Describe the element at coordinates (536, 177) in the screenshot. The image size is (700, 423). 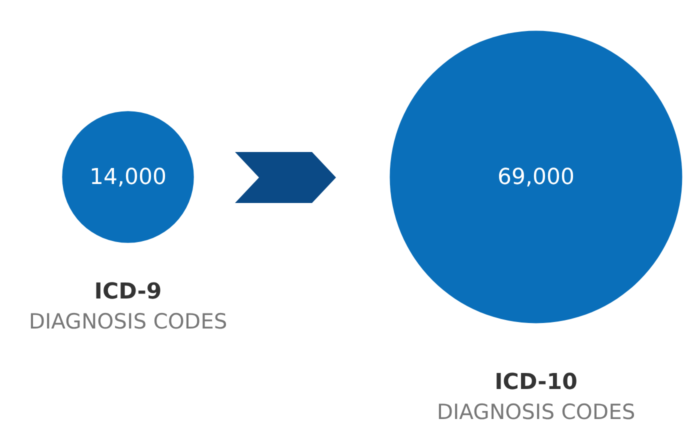
I see `data-label: 69,000` at that location.